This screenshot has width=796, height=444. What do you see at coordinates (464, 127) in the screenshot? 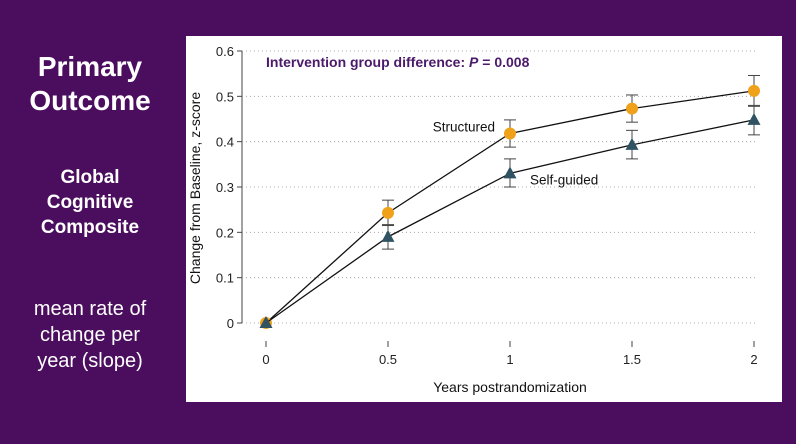
I see `series-label-structured: Structured` at bounding box center [464, 127].